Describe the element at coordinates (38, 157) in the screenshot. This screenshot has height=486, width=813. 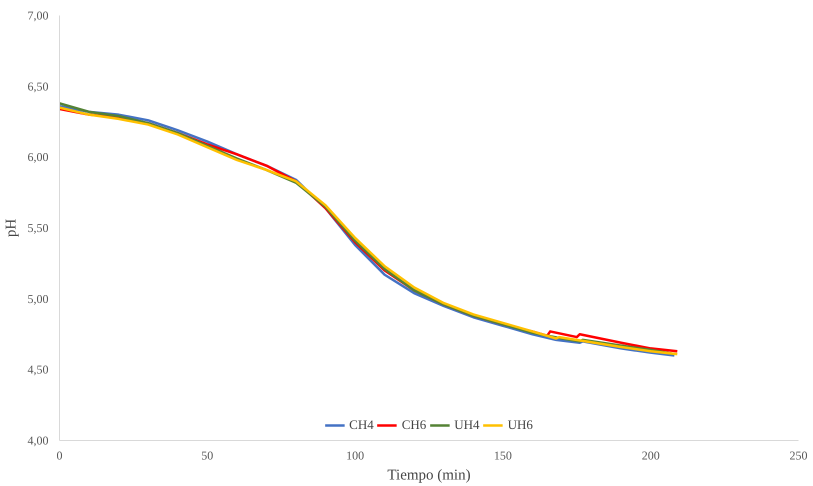
I see `y-tick-label: 6,00` at that location.